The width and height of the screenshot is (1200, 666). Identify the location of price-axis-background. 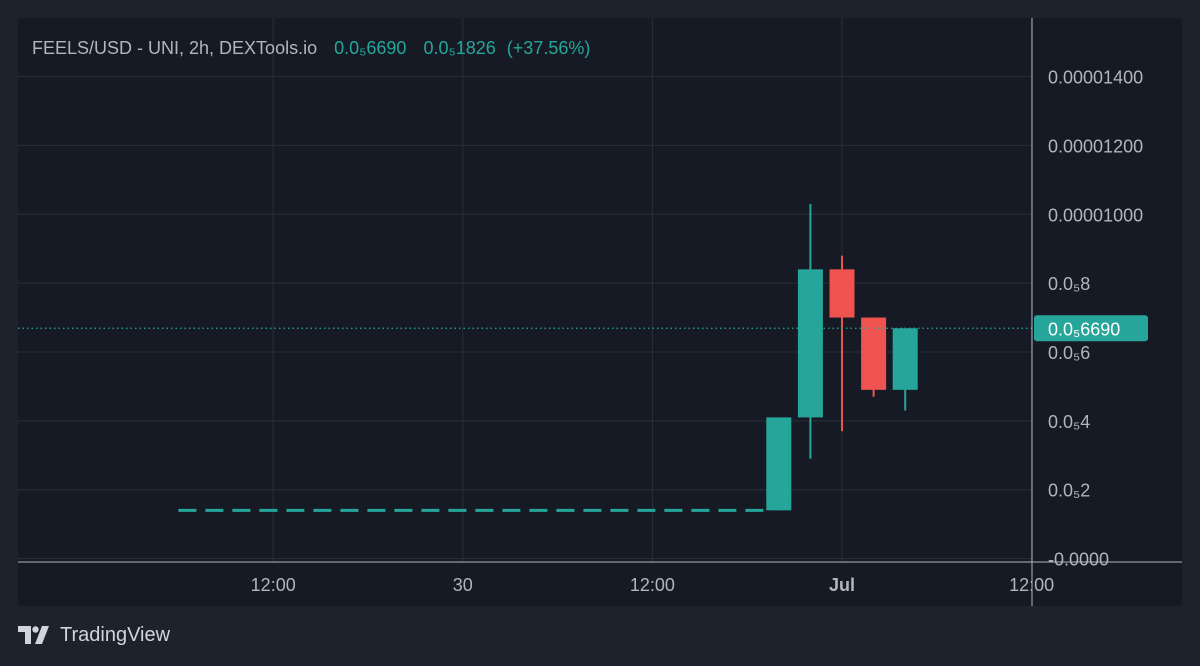
(1107, 290).